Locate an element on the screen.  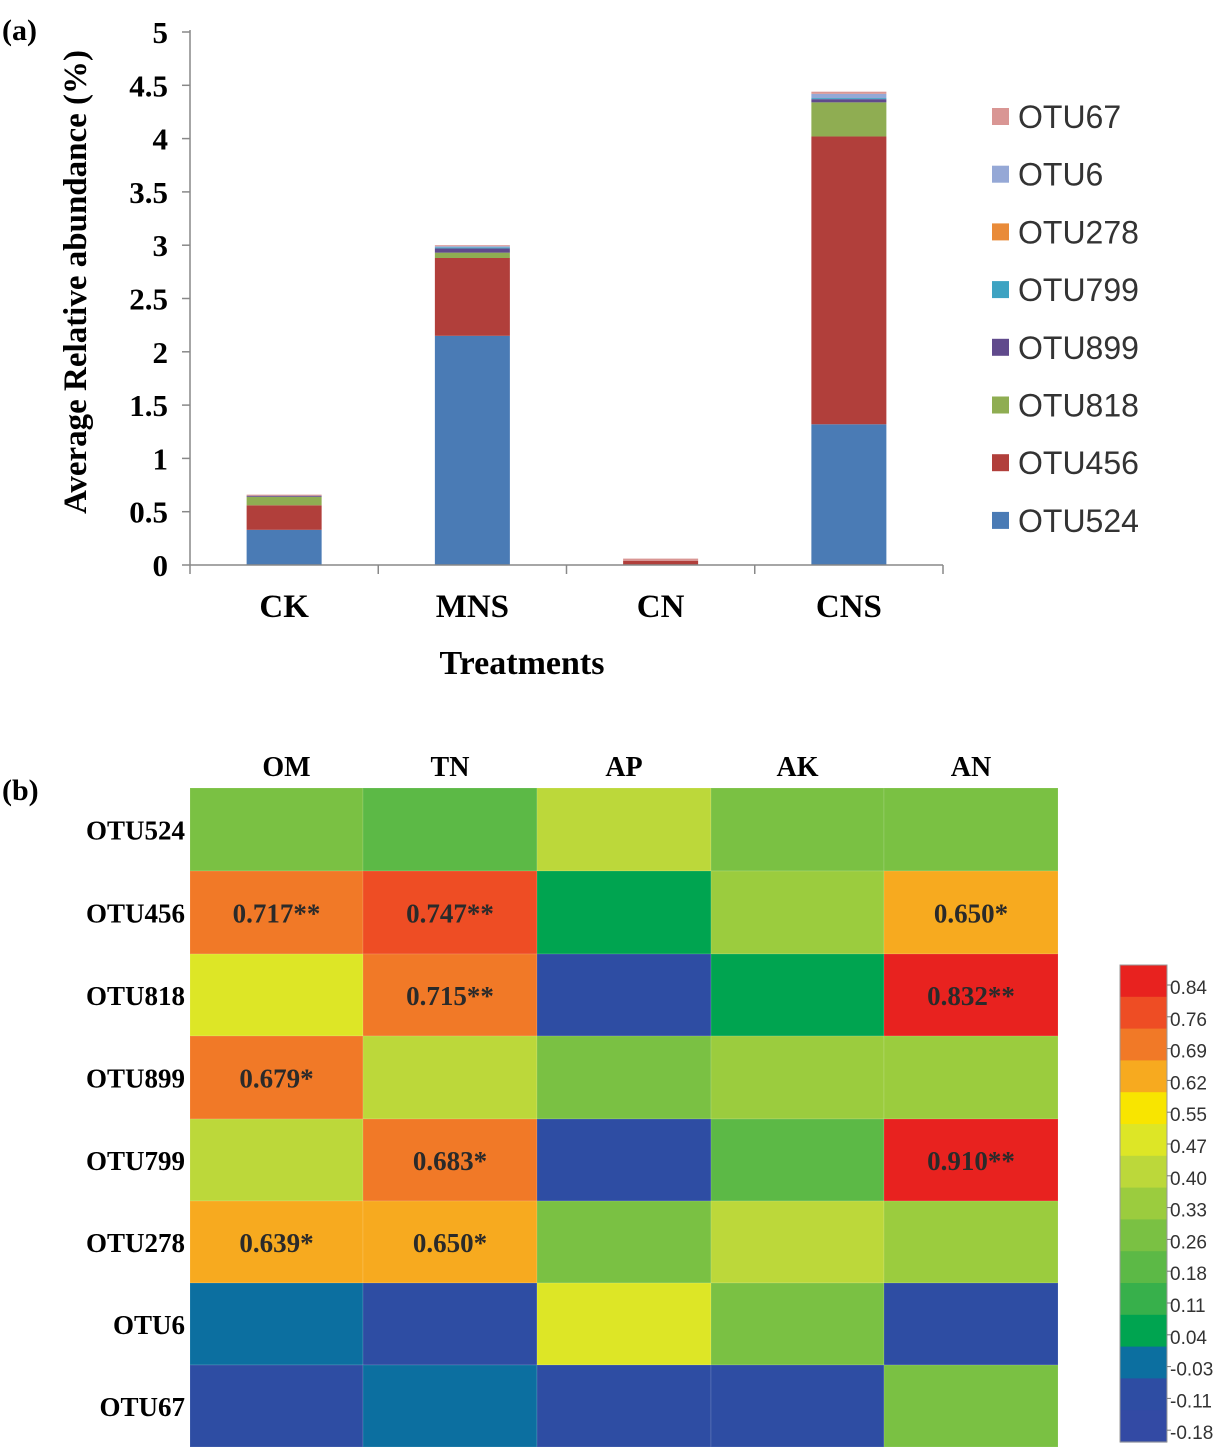
colorbar-label: 0.84 is located at coordinates (1188, 988).